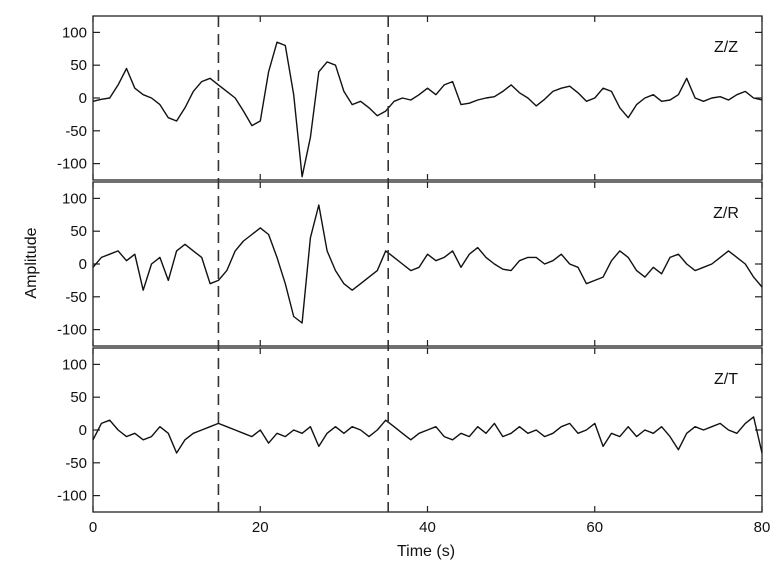  What do you see at coordinates (426, 551) in the screenshot?
I see `x-axis-label: Time (s)` at bounding box center [426, 551].